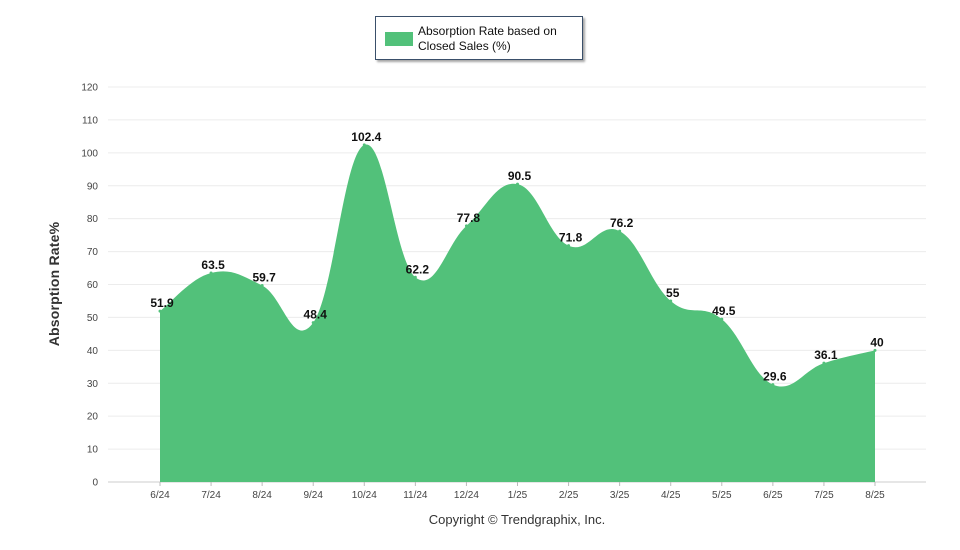  What do you see at coordinates (313, 495) in the screenshot?
I see `x-tick-label: 9/24` at bounding box center [313, 495].